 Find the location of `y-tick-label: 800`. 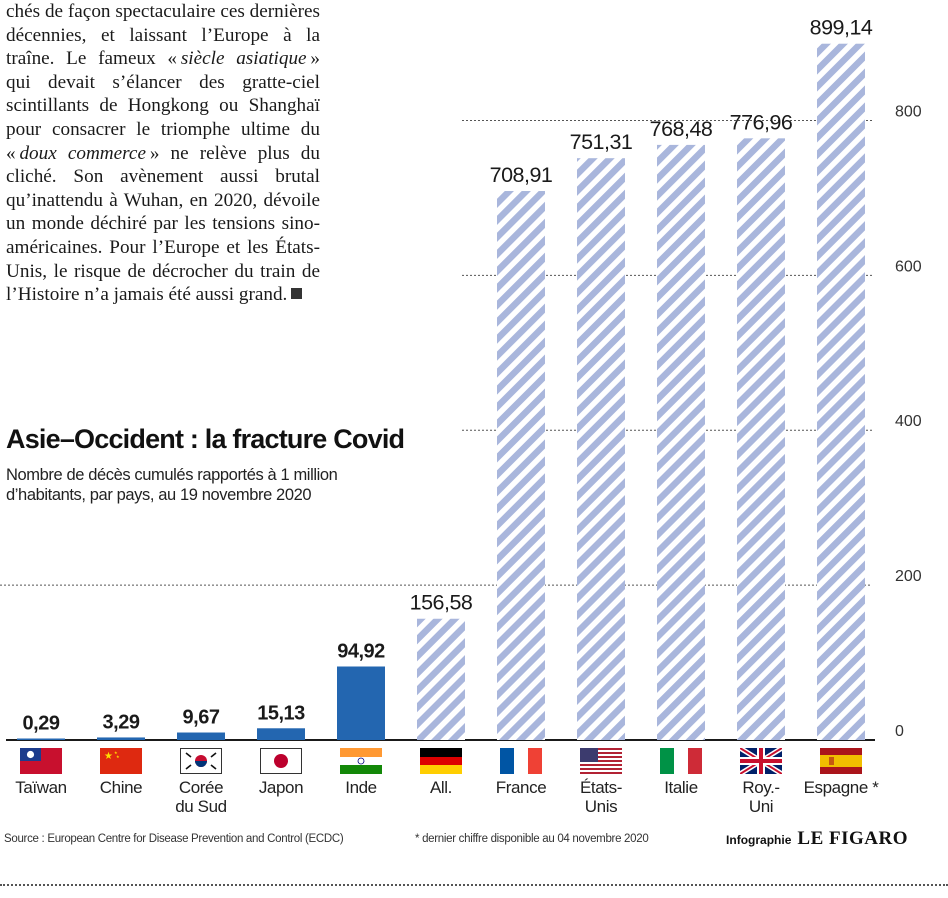

y-tick-label: 800 is located at coordinates (908, 111).